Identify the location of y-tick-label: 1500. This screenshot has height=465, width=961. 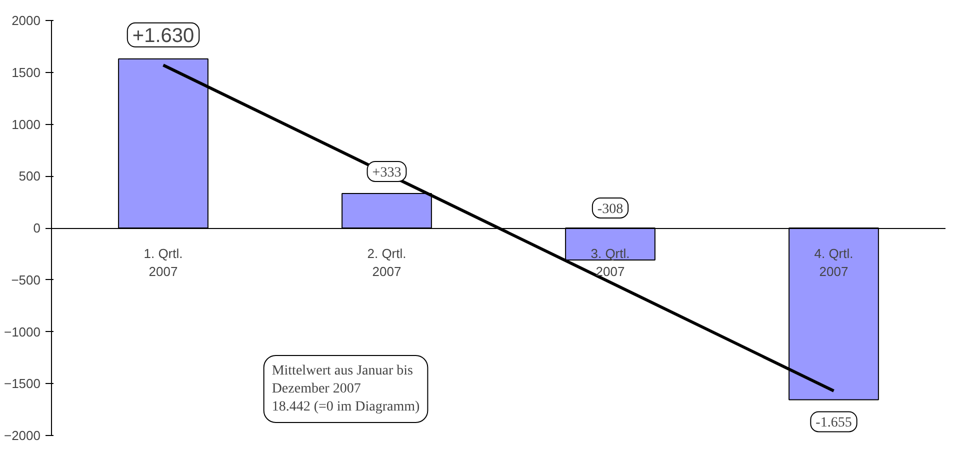
(26, 72).